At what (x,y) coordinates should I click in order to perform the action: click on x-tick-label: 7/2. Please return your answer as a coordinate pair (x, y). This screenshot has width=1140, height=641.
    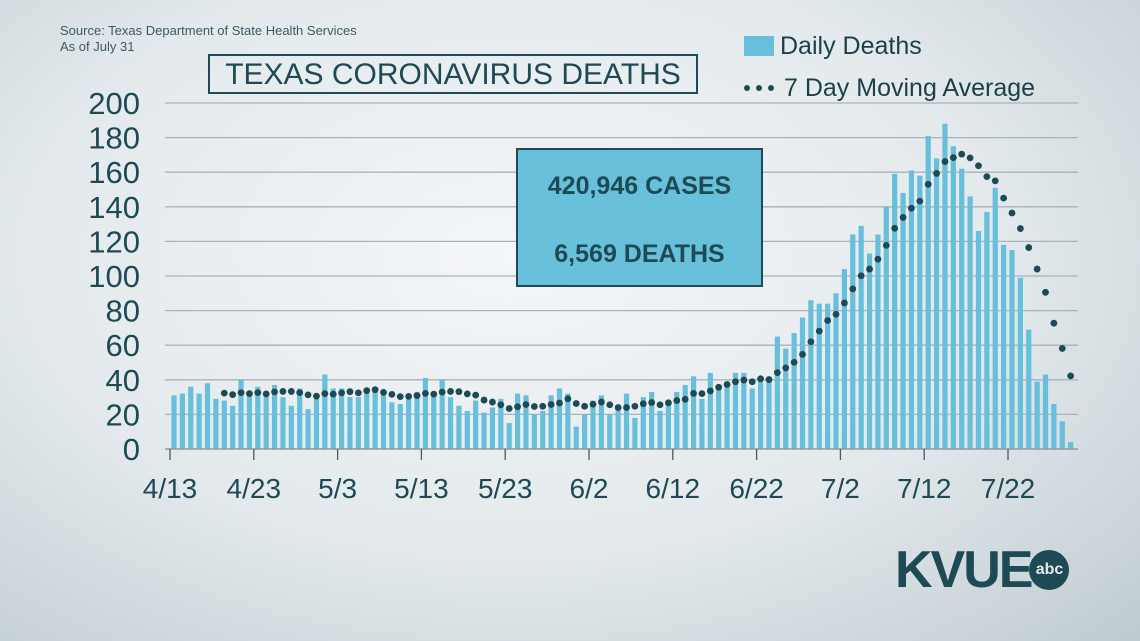
    Looking at the image, I should click on (840, 488).